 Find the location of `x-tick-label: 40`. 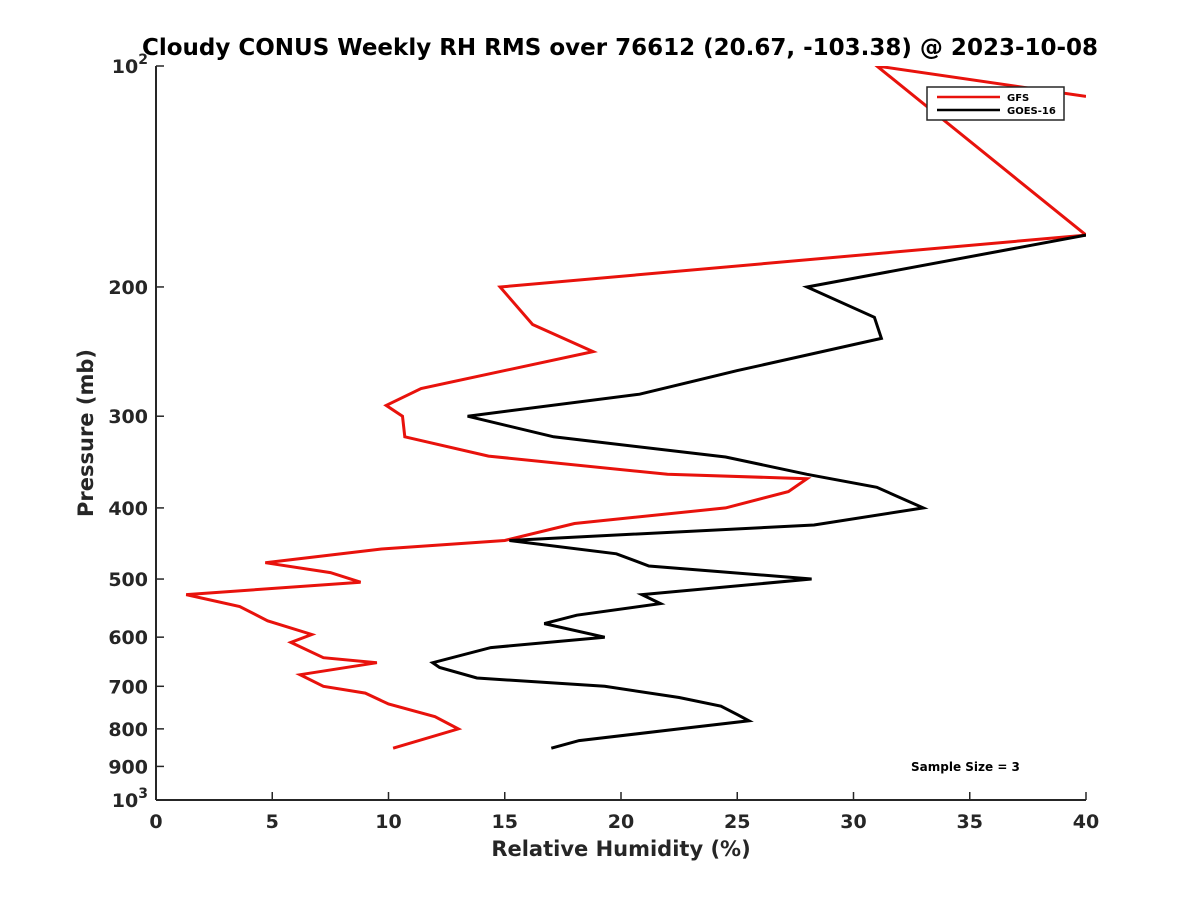

x-tick-label: 40 is located at coordinates (1086, 822).